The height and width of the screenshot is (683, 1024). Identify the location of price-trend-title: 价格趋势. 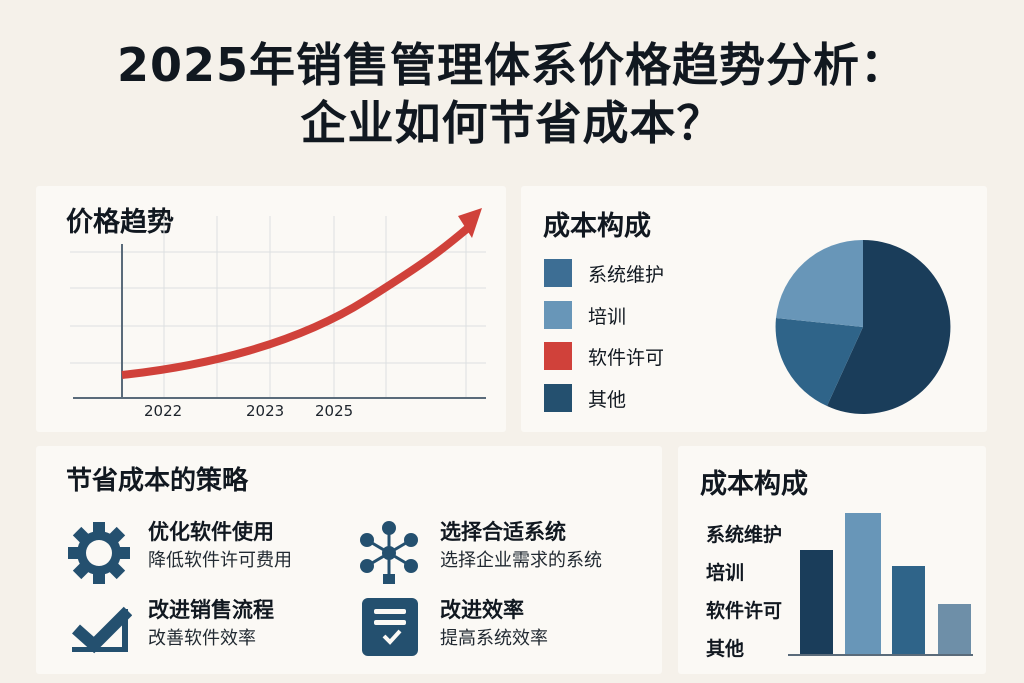
(120, 222).